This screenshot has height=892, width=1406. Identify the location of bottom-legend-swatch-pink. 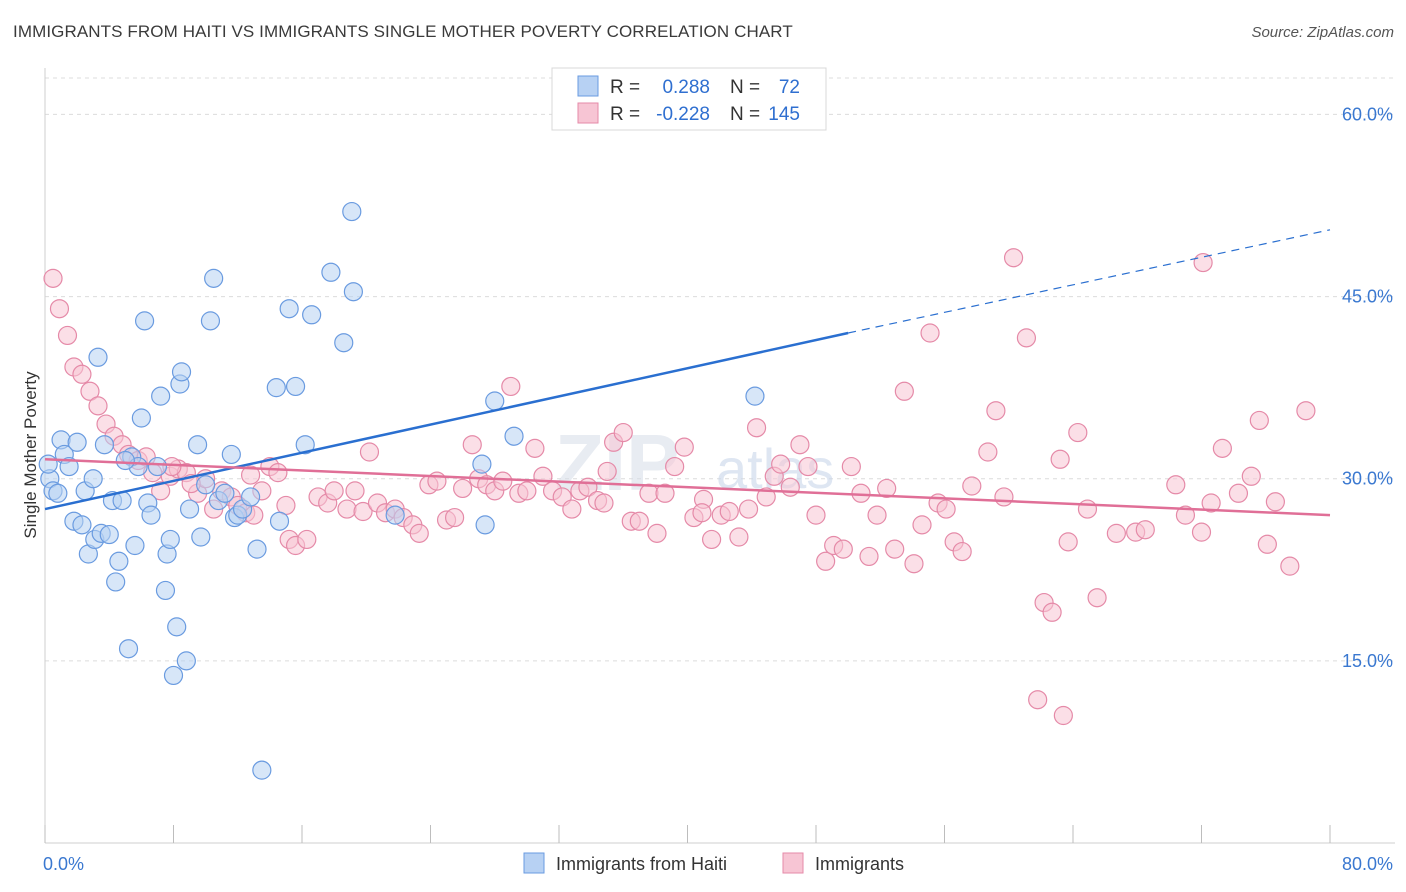
(793, 863).